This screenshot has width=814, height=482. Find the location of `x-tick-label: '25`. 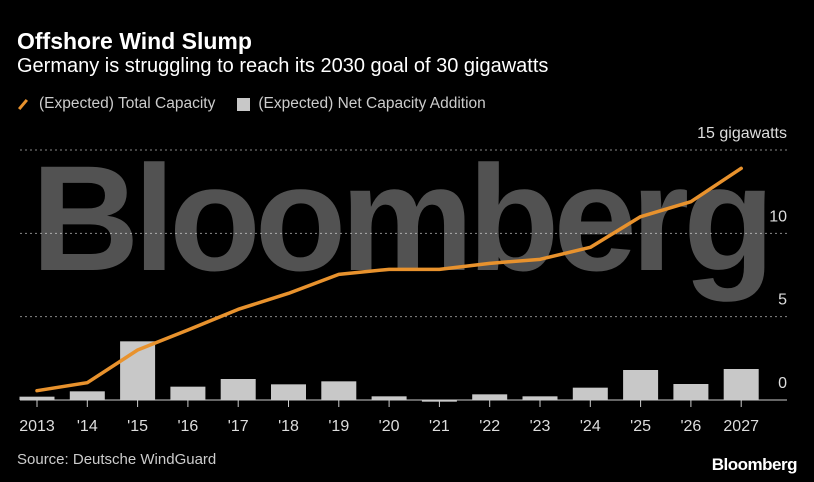

x-tick-label: '25 is located at coordinates (640, 426).